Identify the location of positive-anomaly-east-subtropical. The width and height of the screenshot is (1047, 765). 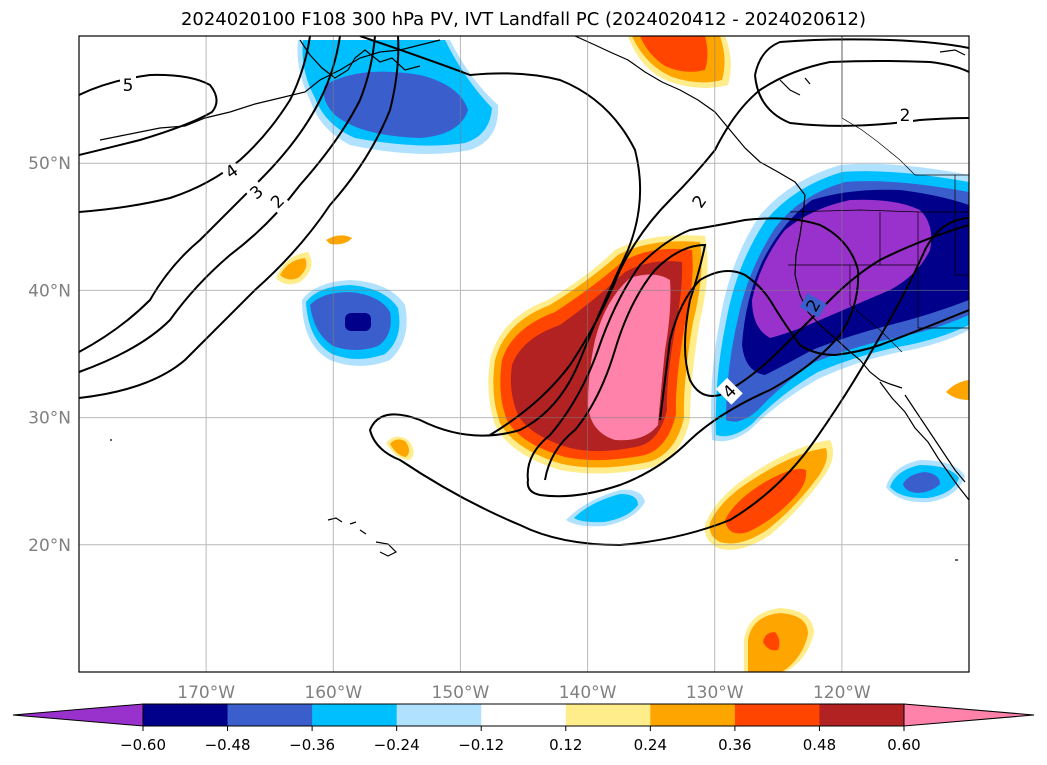
(769, 495).